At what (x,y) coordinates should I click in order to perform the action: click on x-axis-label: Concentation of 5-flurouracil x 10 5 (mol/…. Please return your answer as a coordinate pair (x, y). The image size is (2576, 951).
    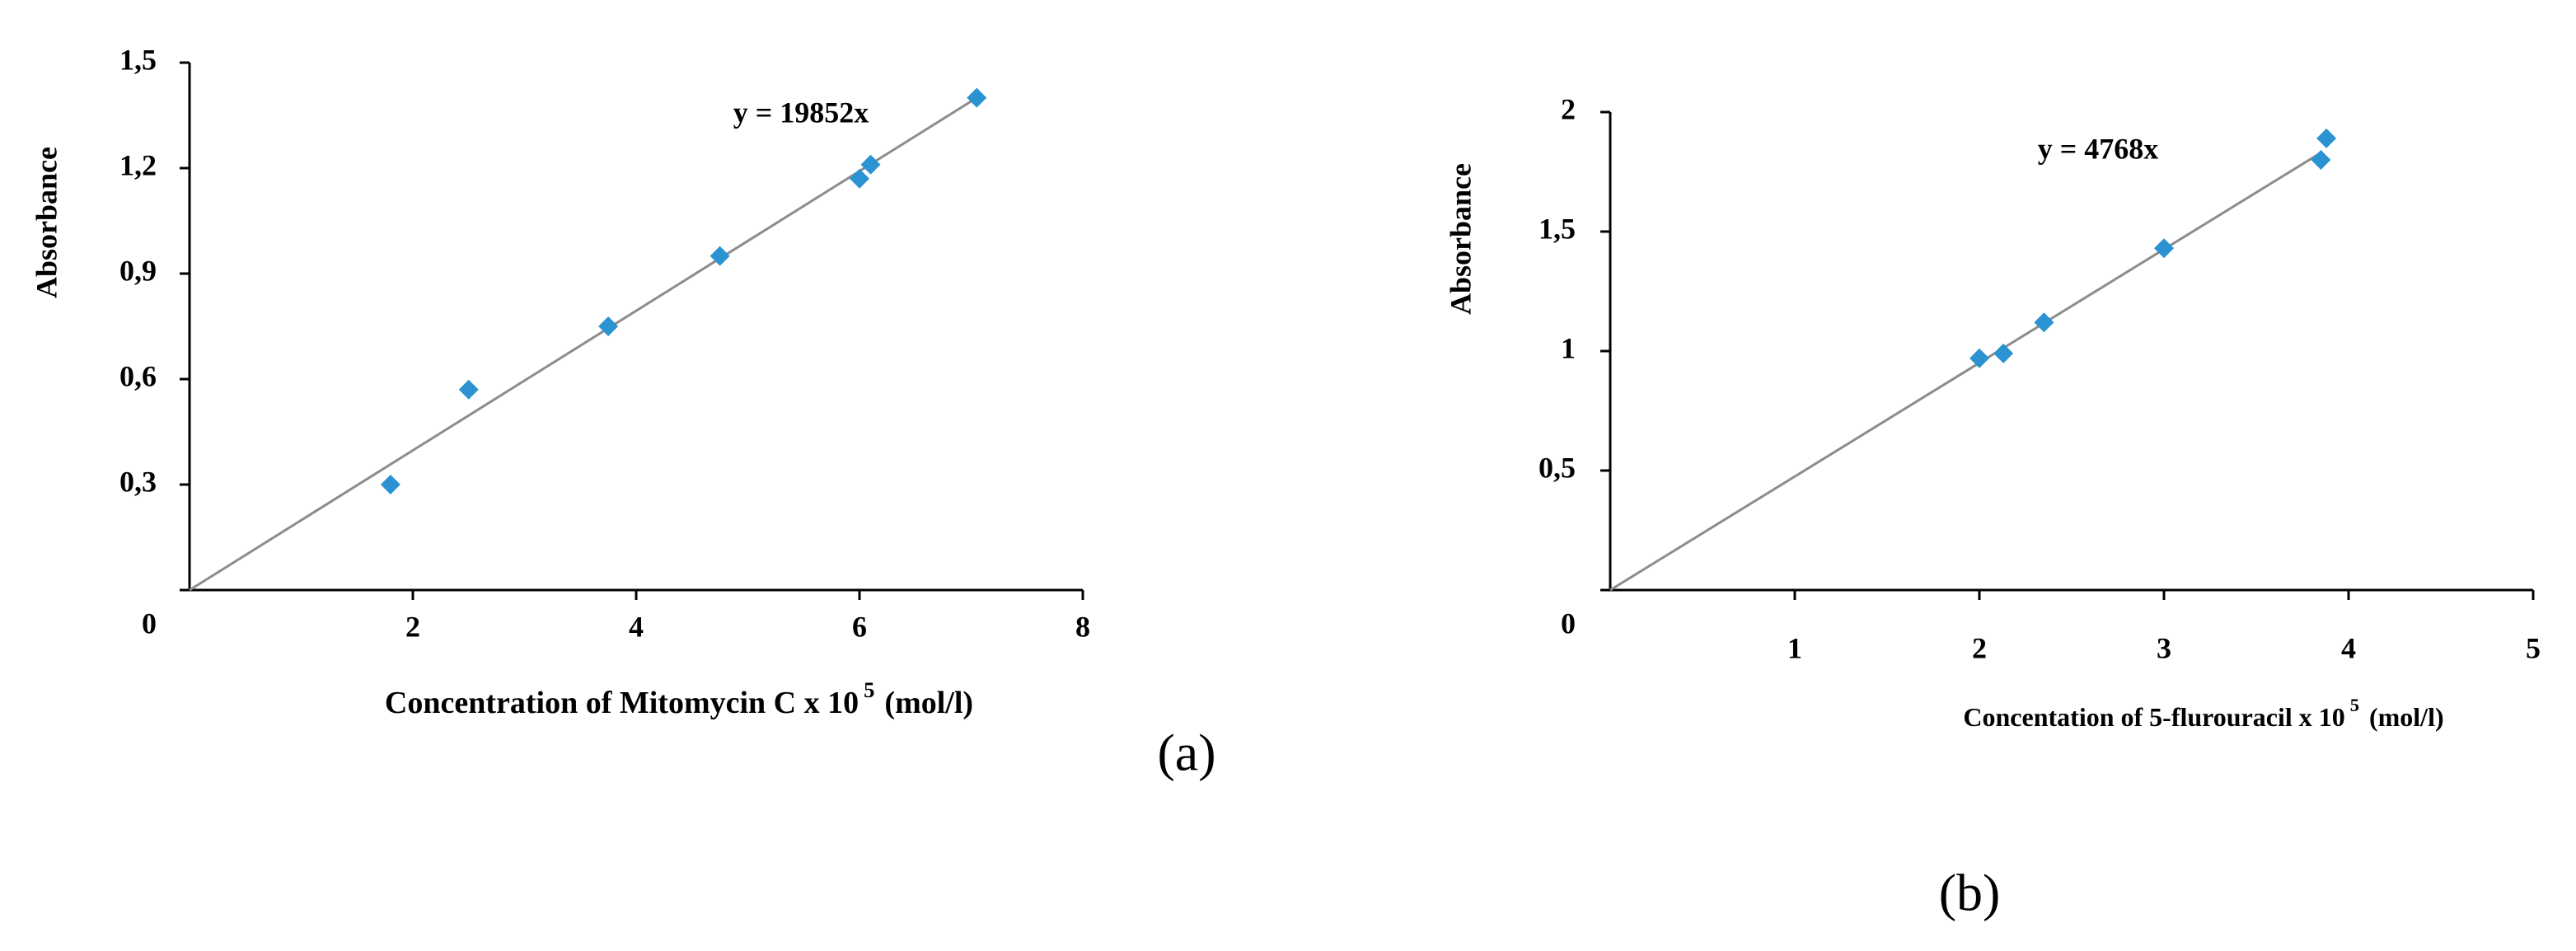
    Looking at the image, I should click on (2203, 714).